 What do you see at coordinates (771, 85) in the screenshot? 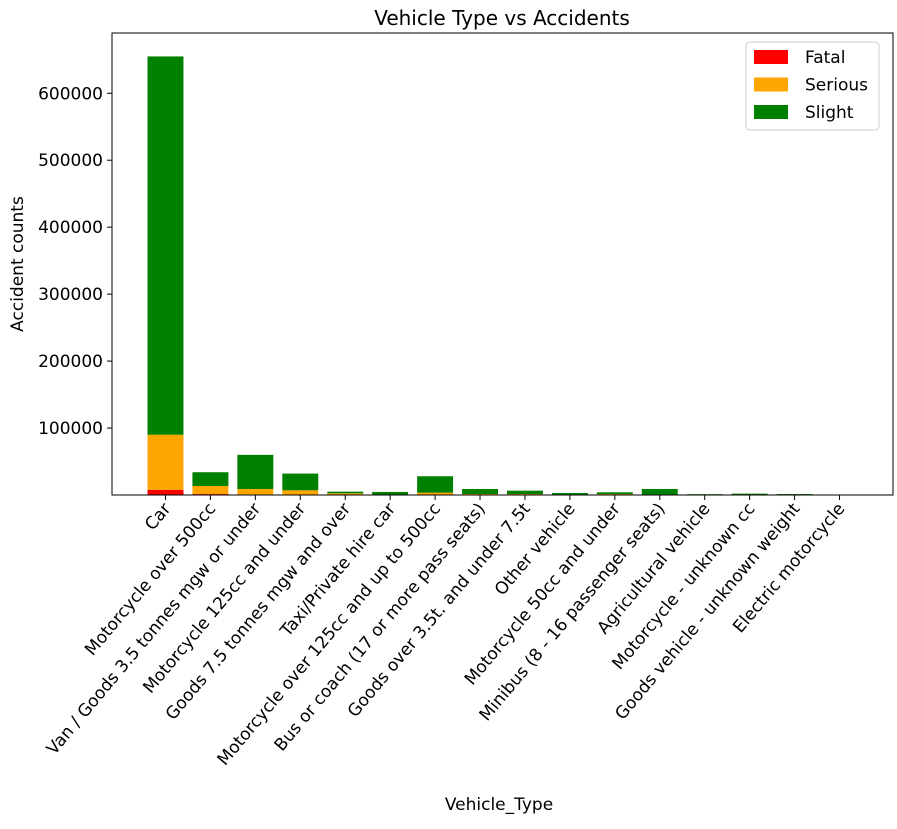
I see `legend-swatch-serious` at bounding box center [771, 85].